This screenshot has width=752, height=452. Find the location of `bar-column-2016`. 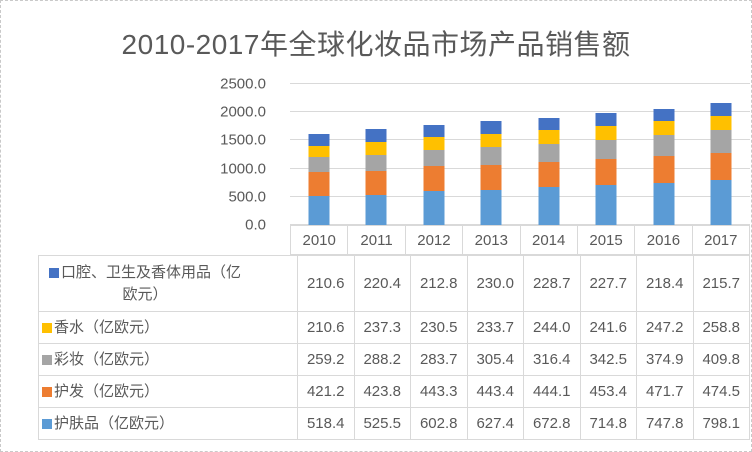

bar-column-2016 is located at coordinates (664, 154).